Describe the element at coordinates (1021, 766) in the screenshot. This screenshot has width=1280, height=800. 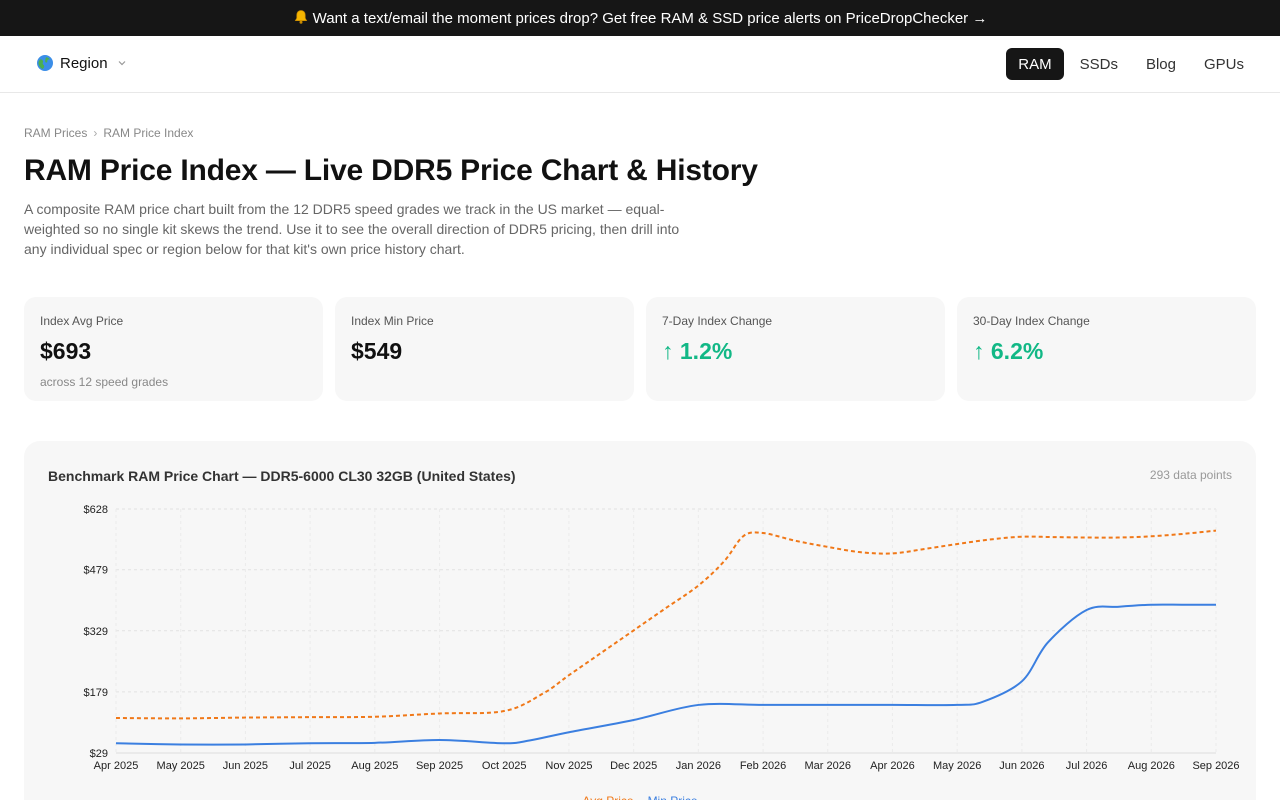
I see `x-tick-label: Jun 2026` at that location.